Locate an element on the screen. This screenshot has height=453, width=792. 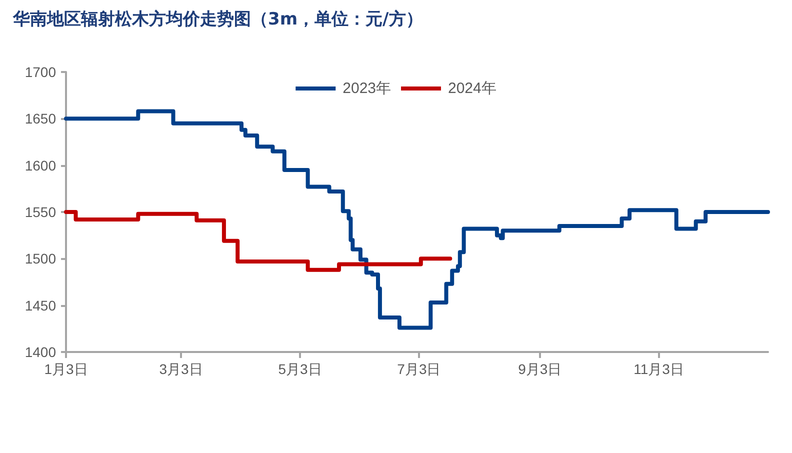
x-tick-label: 3月3日 is located at coordinates (181, 369).